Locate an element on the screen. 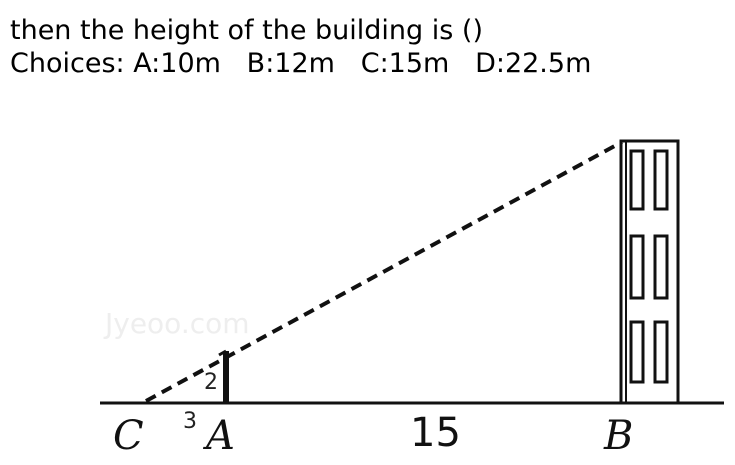  ab-distance-label: 15 is located at coordinates (435, 433).